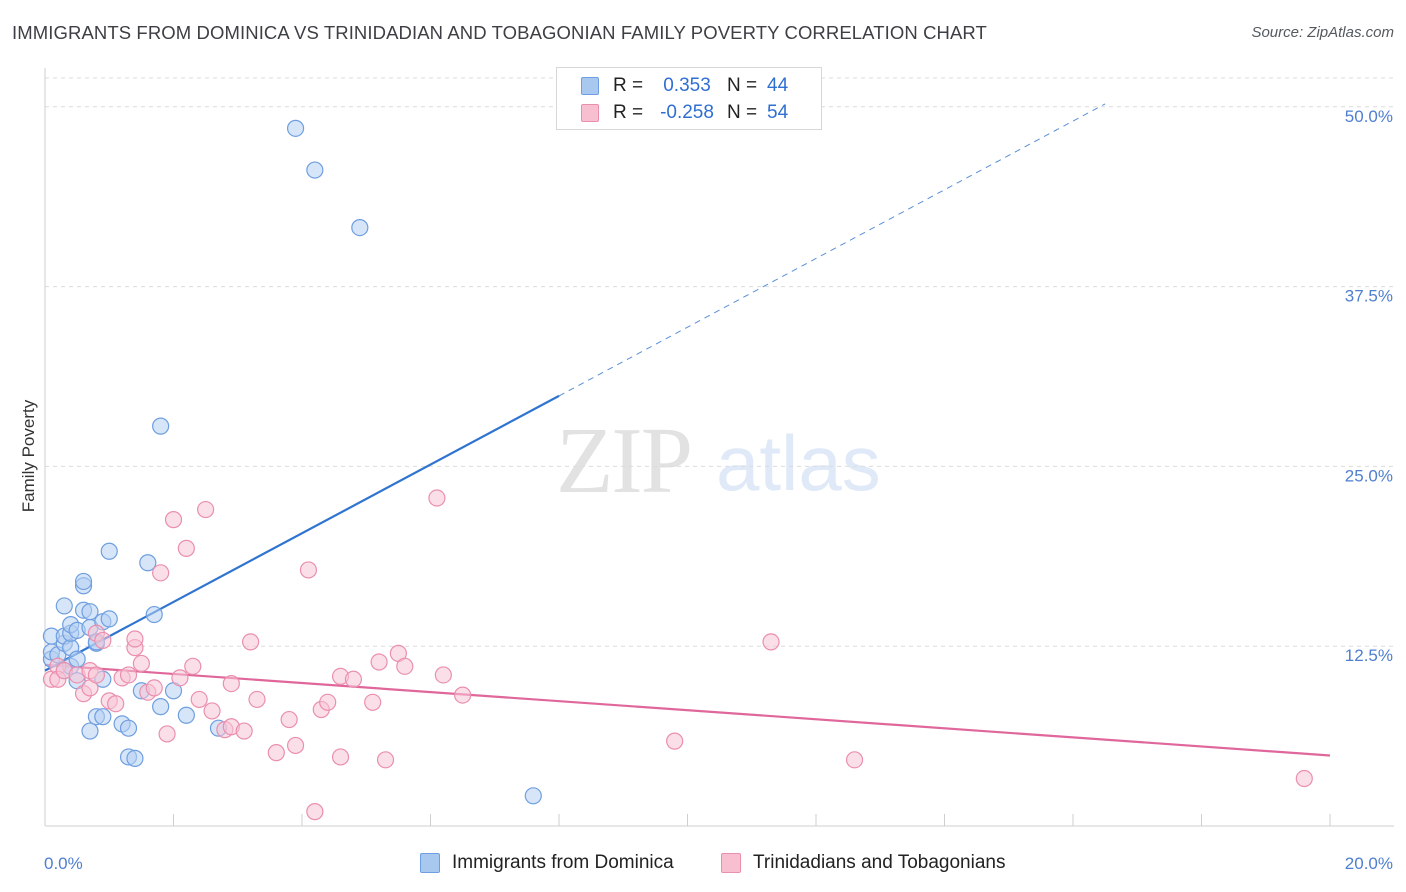  I want to click on n-value: 44, so click(778, 85).